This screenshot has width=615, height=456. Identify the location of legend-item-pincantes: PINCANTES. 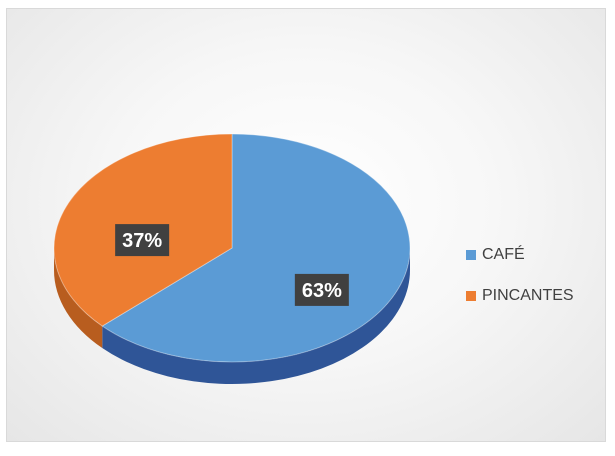
(520, 296).